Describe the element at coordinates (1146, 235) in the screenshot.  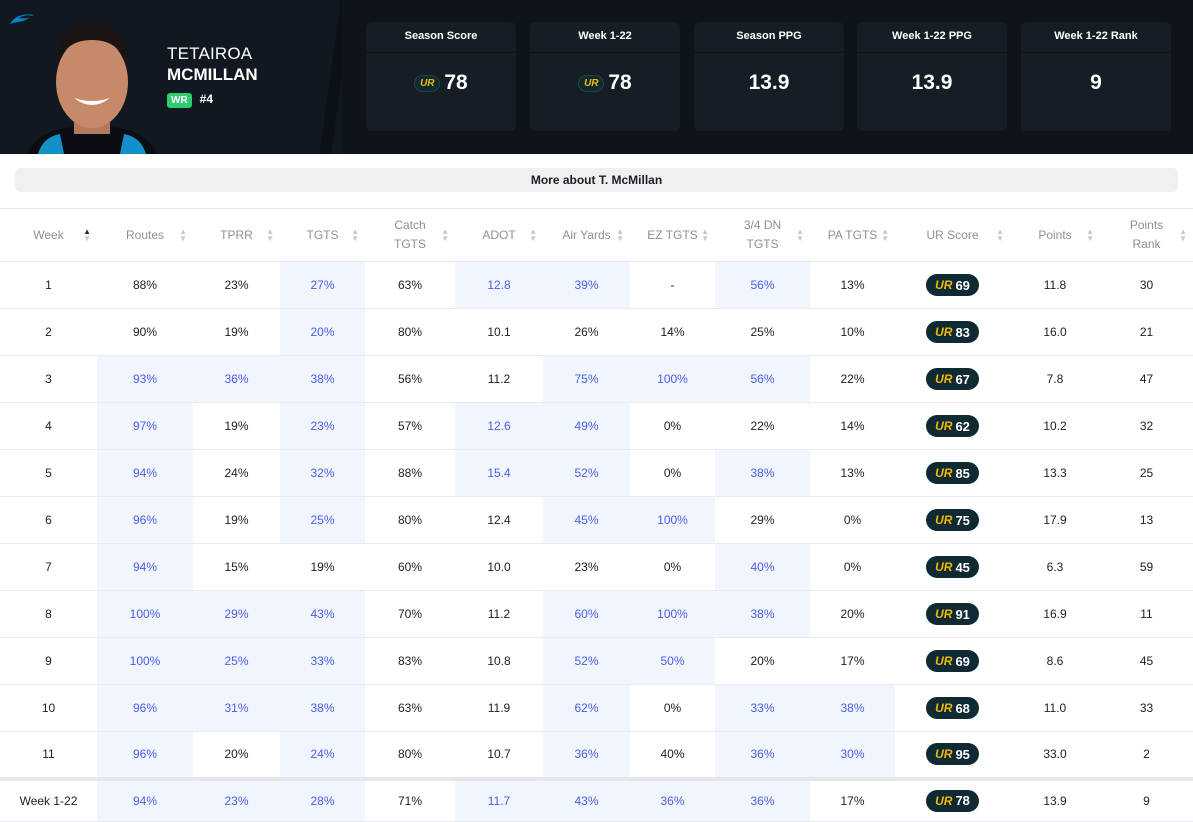
I see `column-header: Points Rank ▲ ▼` at that location.